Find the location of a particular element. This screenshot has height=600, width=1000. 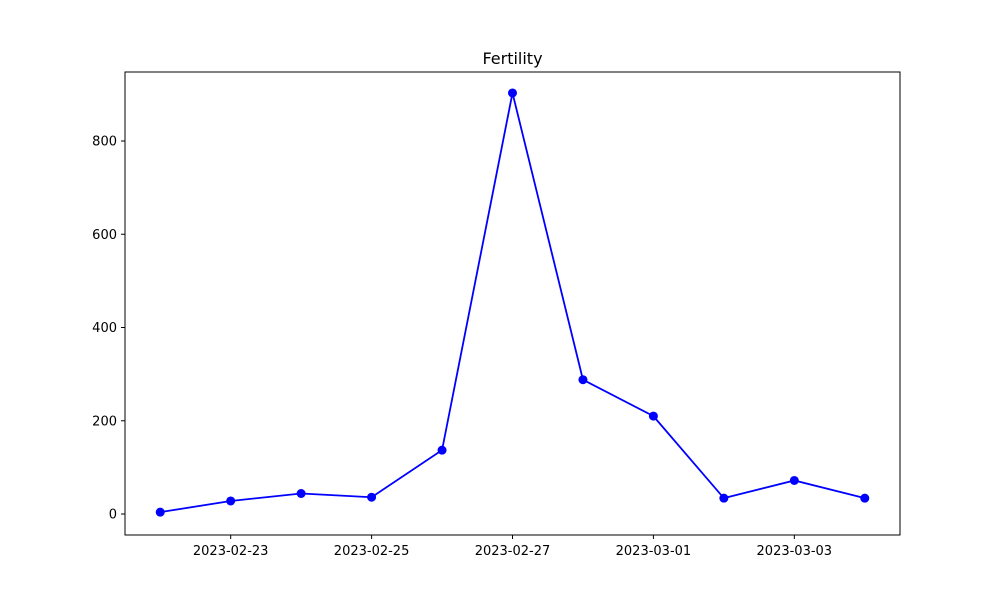

y-tick-label: 600 is located at coordinates (104, 235).